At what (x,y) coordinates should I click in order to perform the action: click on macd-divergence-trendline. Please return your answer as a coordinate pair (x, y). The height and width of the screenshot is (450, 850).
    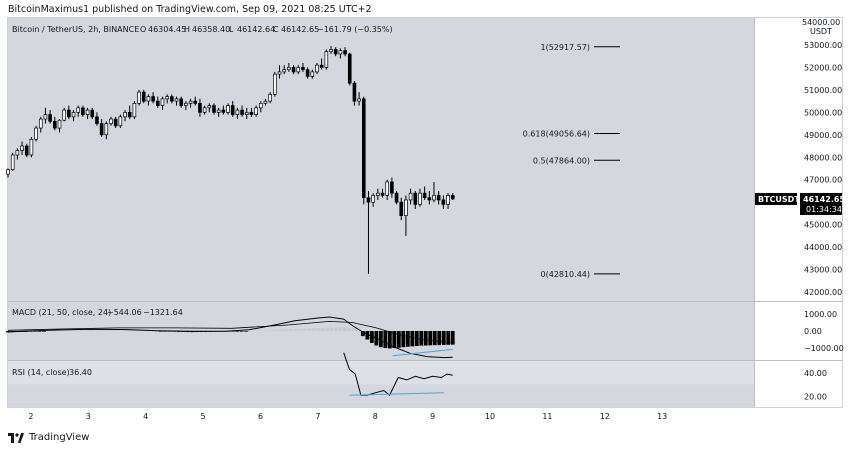
    Looking at the image, I should click on (422, 352).